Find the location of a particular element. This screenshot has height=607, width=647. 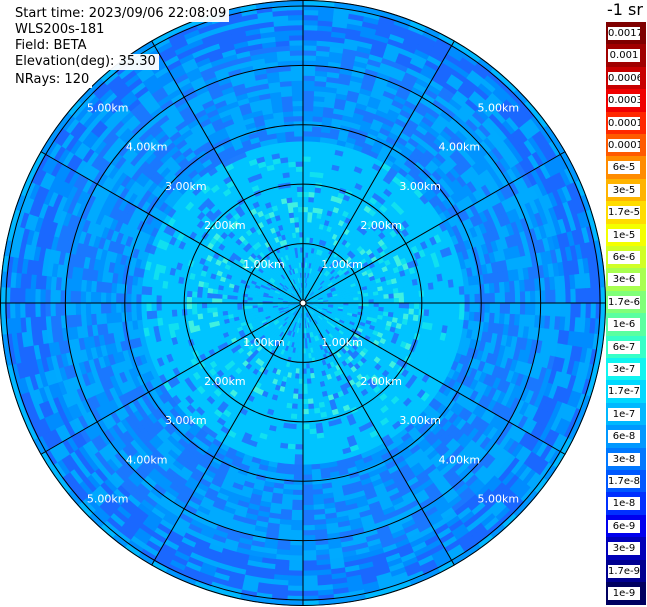

nrays-label: NRays: 120 is located at coordinates (52, 80).